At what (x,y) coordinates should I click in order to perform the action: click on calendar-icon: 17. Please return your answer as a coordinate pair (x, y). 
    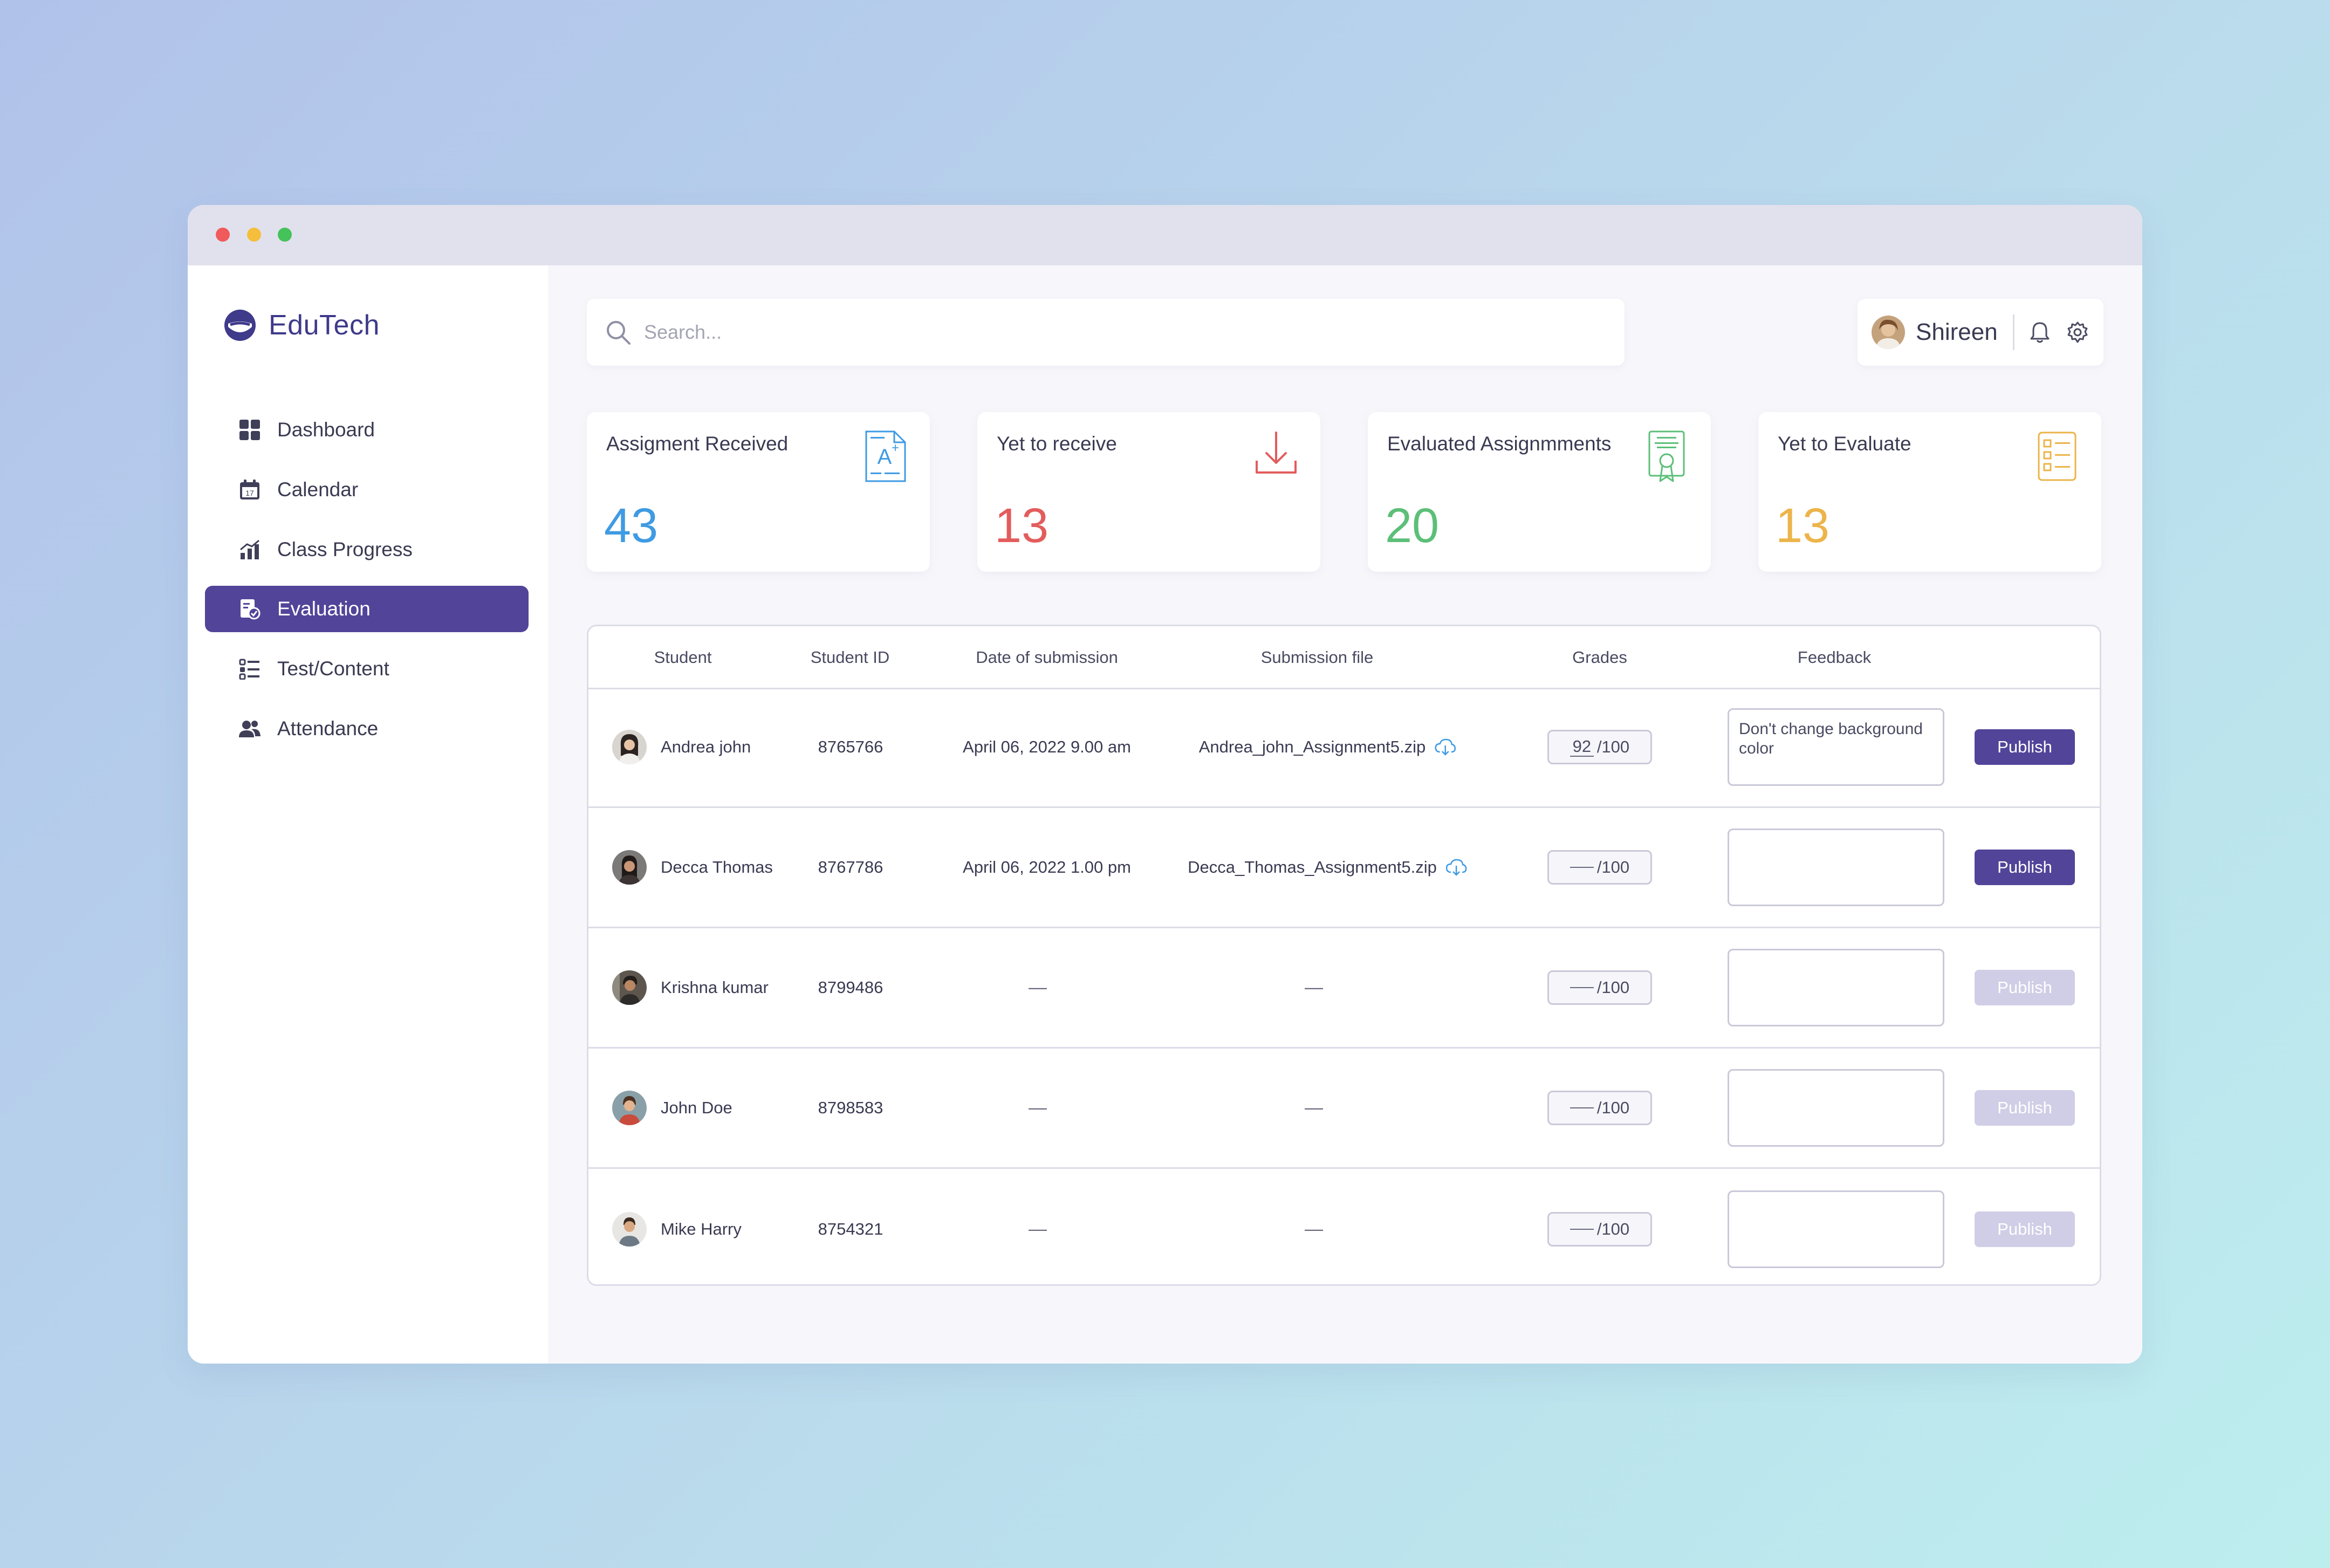
    Looking at the image, I should click on (249, 489).